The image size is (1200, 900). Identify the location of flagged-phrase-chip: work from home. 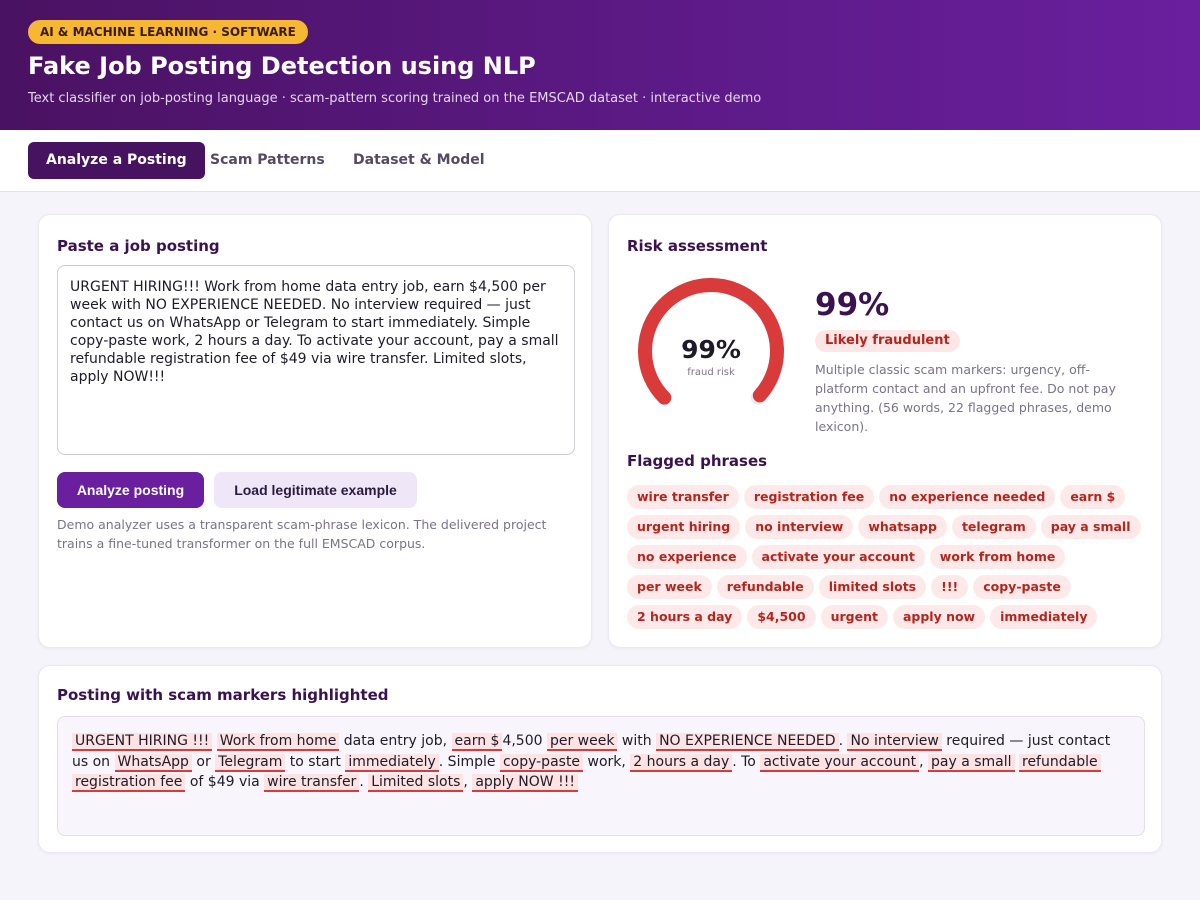
(997, 557).